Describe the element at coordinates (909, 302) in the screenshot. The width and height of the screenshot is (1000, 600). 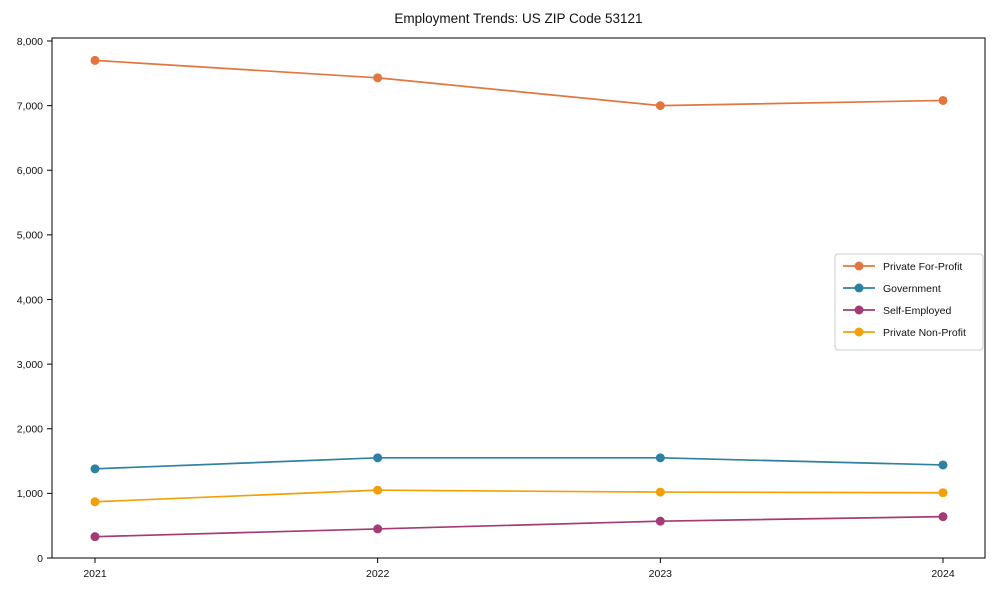
I see `legend` at that location.